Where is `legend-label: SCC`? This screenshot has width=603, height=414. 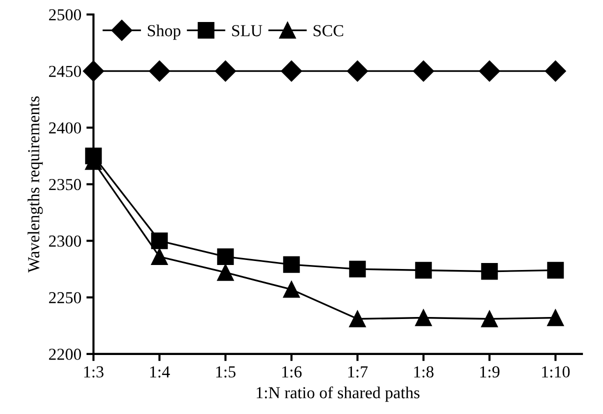
legend-label: SCC is located at coordinates (329, 30).